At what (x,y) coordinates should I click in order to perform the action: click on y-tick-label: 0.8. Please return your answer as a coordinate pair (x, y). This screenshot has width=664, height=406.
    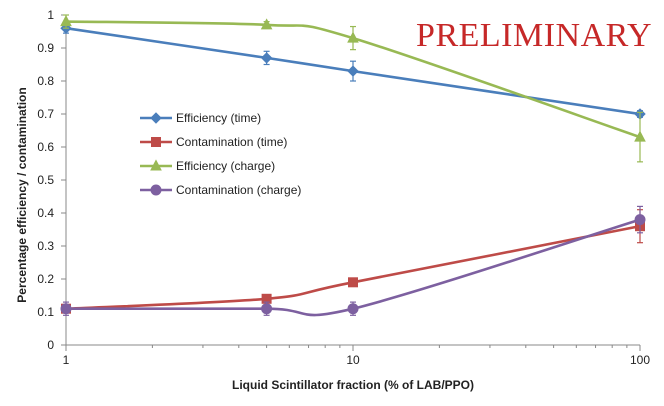
    Looking at the image, I should click on (45, 81).